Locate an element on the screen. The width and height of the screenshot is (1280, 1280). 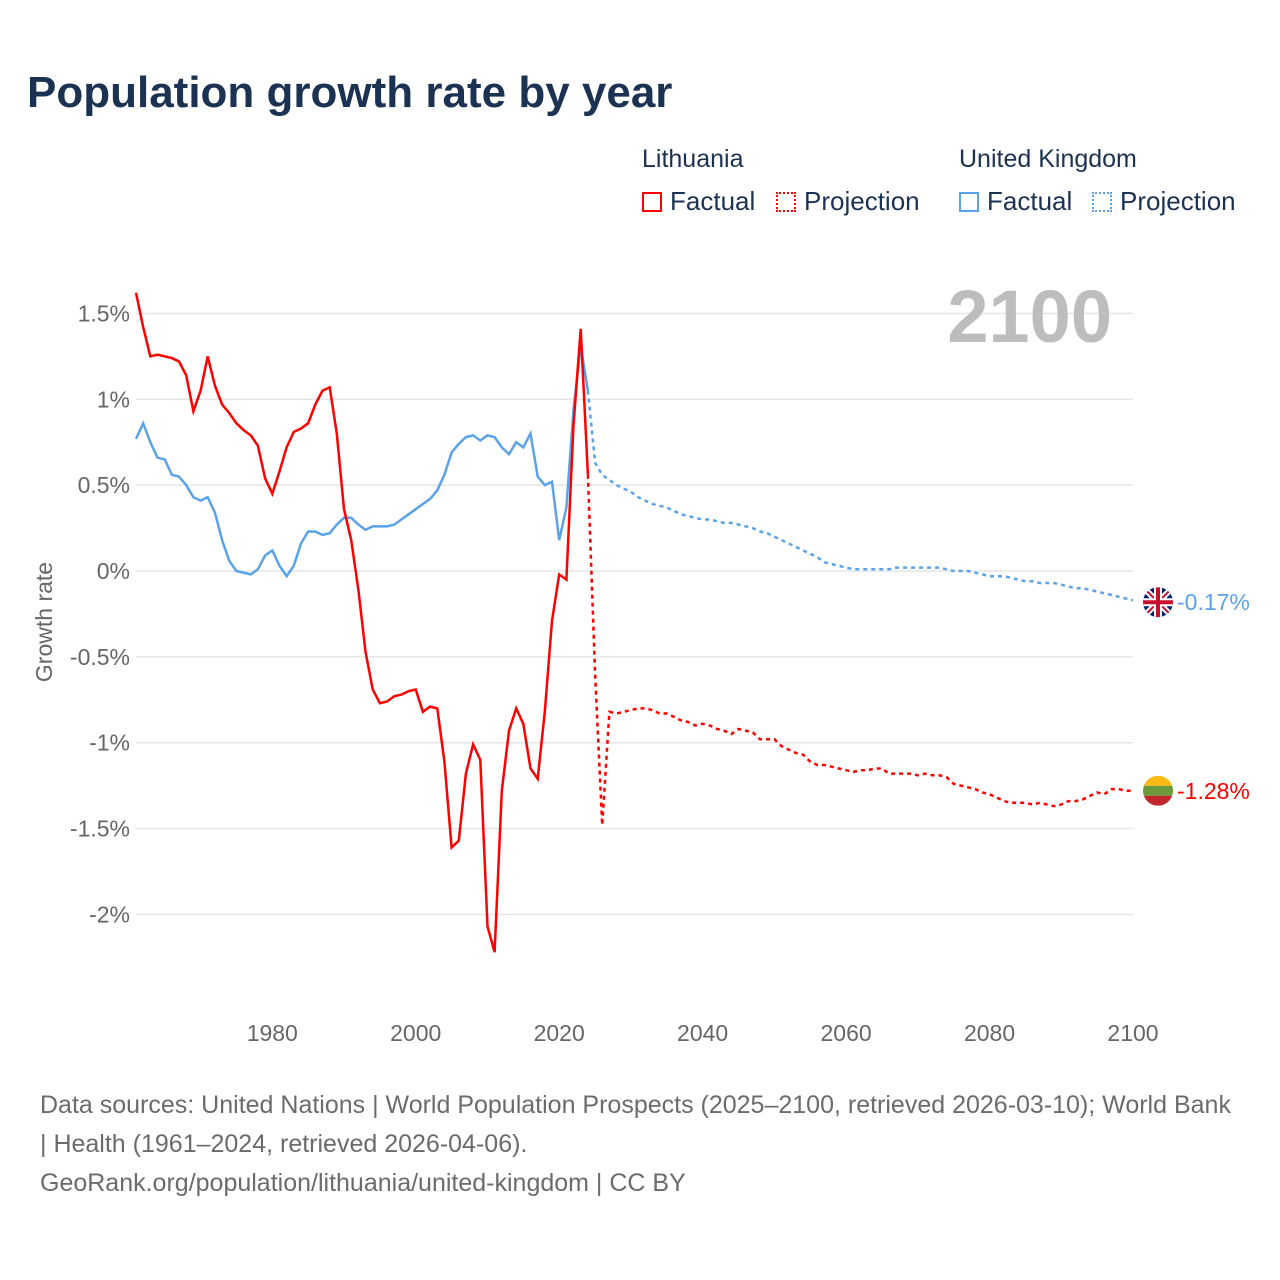
y-tick-label: 0.5% is located at coordinates (104, 485).